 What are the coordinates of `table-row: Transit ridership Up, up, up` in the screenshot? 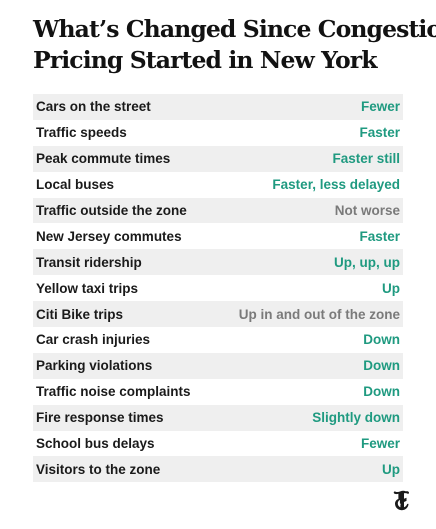 It's located at (218, 262).